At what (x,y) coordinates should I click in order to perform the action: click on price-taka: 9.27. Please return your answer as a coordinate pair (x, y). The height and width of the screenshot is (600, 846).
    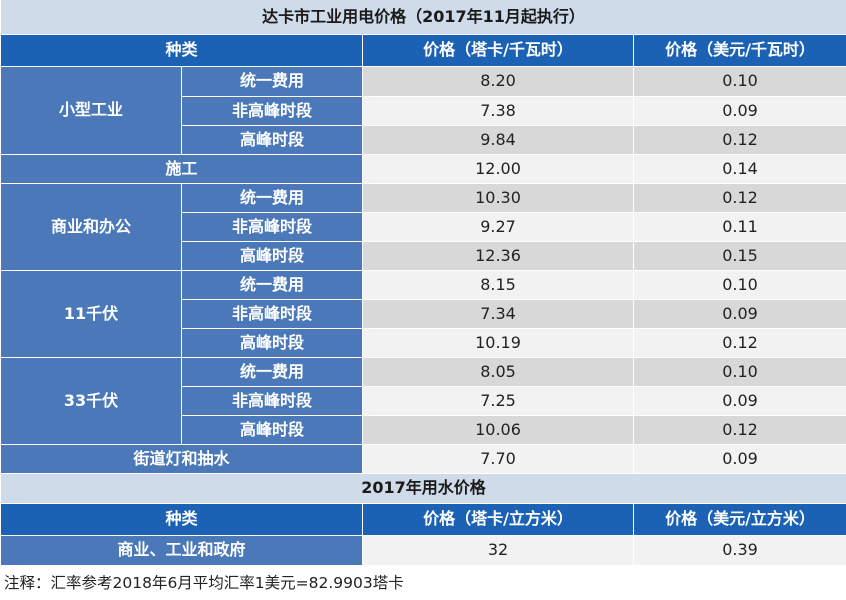
    Looking at the image, I should click on (498, 226).